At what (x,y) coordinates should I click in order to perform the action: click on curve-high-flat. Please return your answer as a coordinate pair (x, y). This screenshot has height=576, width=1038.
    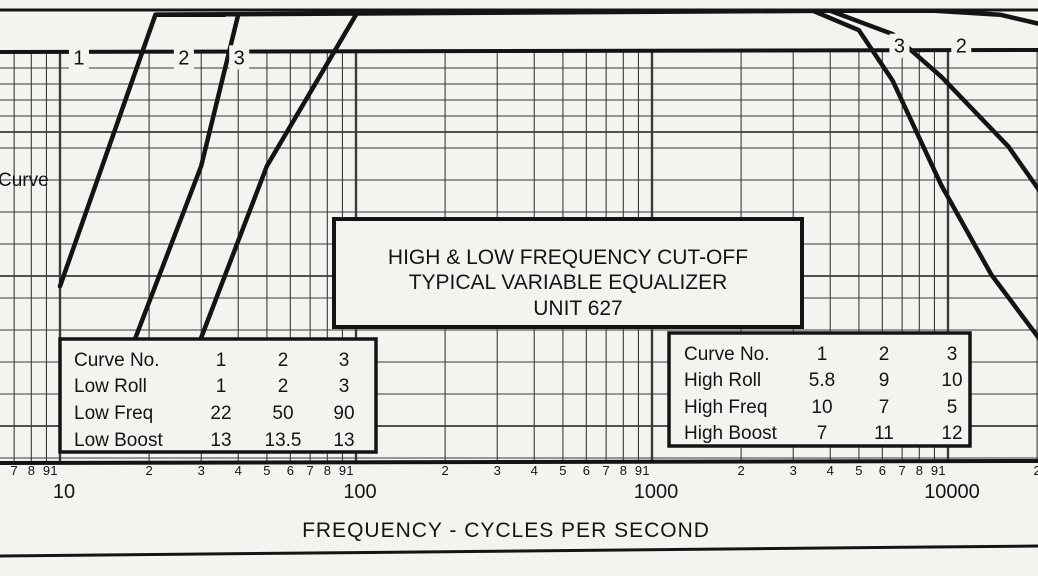
    Looking at the image, I should click on (932, 17).